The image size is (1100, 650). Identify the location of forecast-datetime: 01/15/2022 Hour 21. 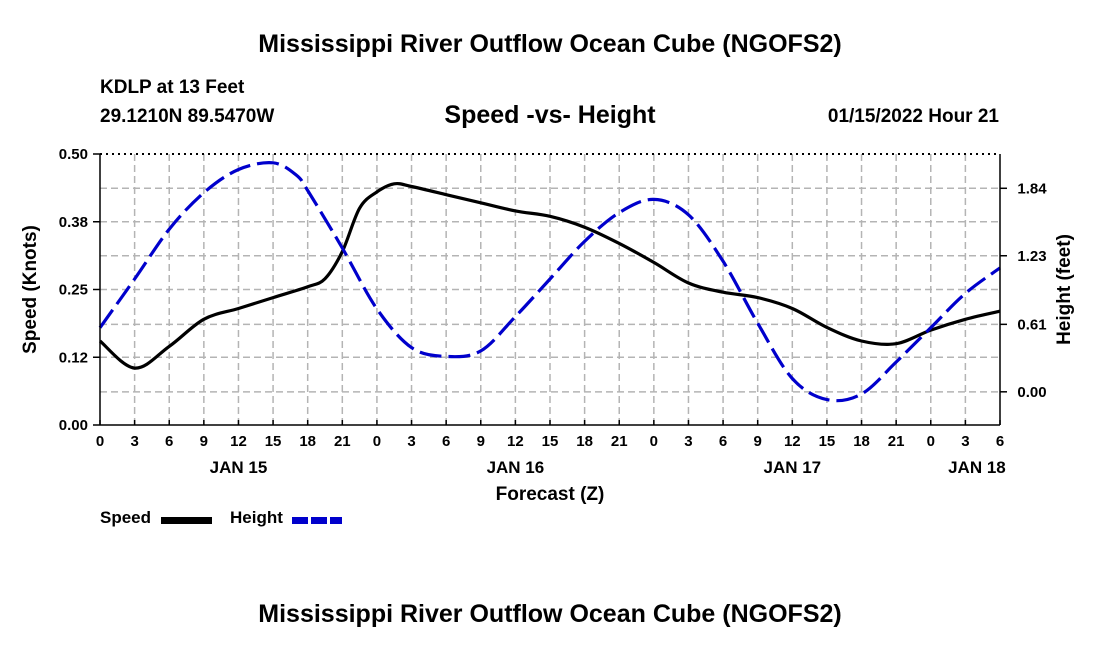
(913, 116).